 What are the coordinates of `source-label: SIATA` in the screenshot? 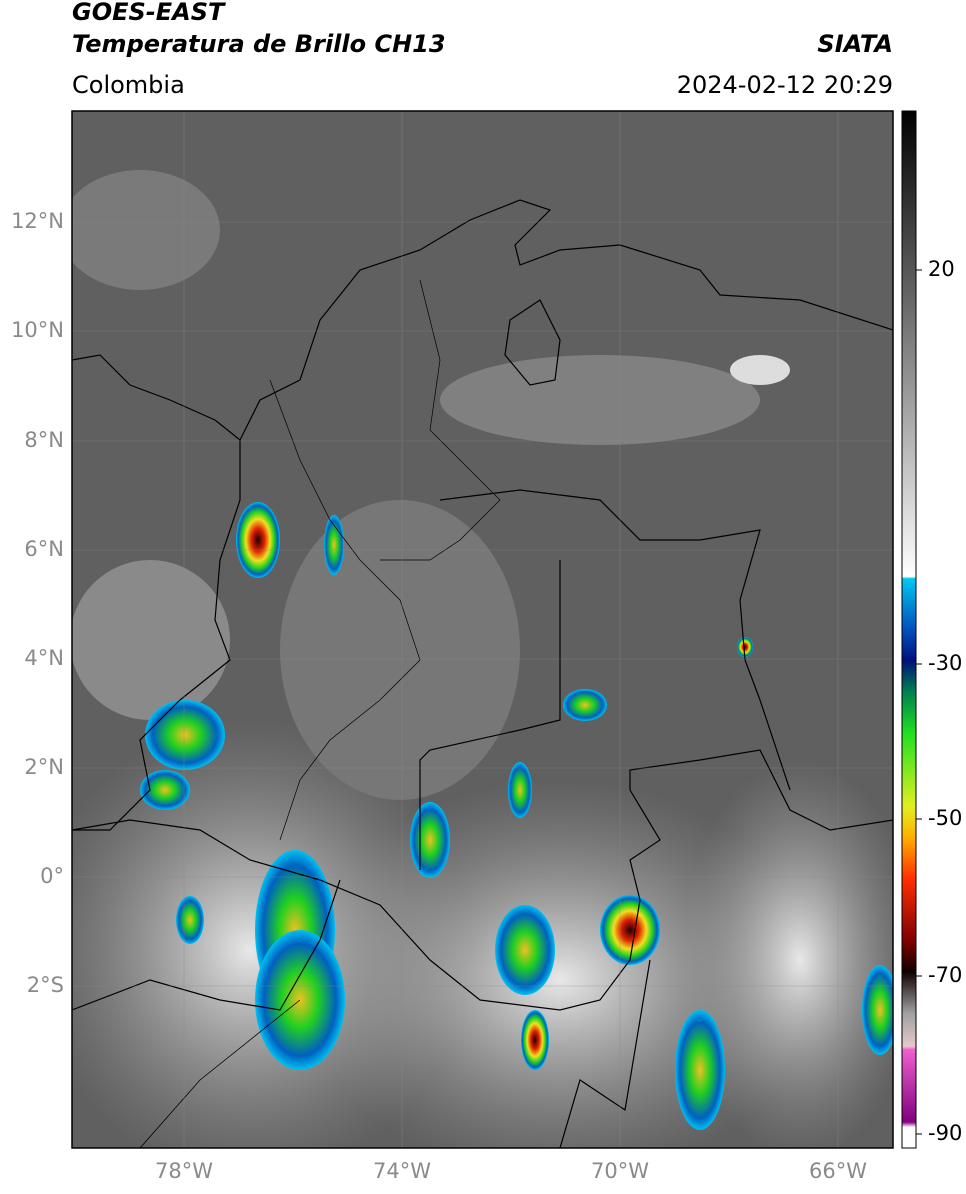 It's located at (855, 44).